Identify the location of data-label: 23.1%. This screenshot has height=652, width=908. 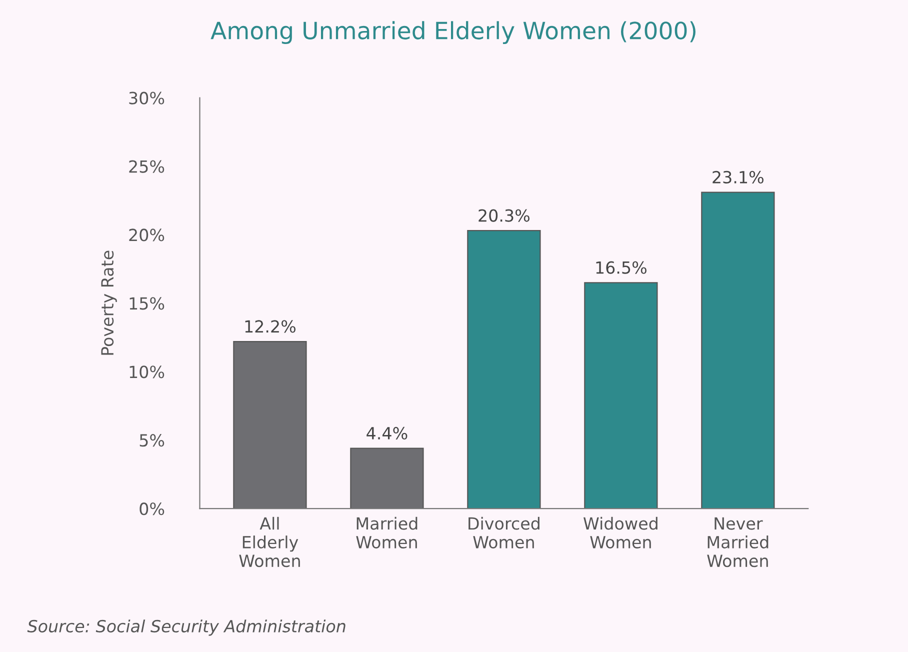
(738, 177).